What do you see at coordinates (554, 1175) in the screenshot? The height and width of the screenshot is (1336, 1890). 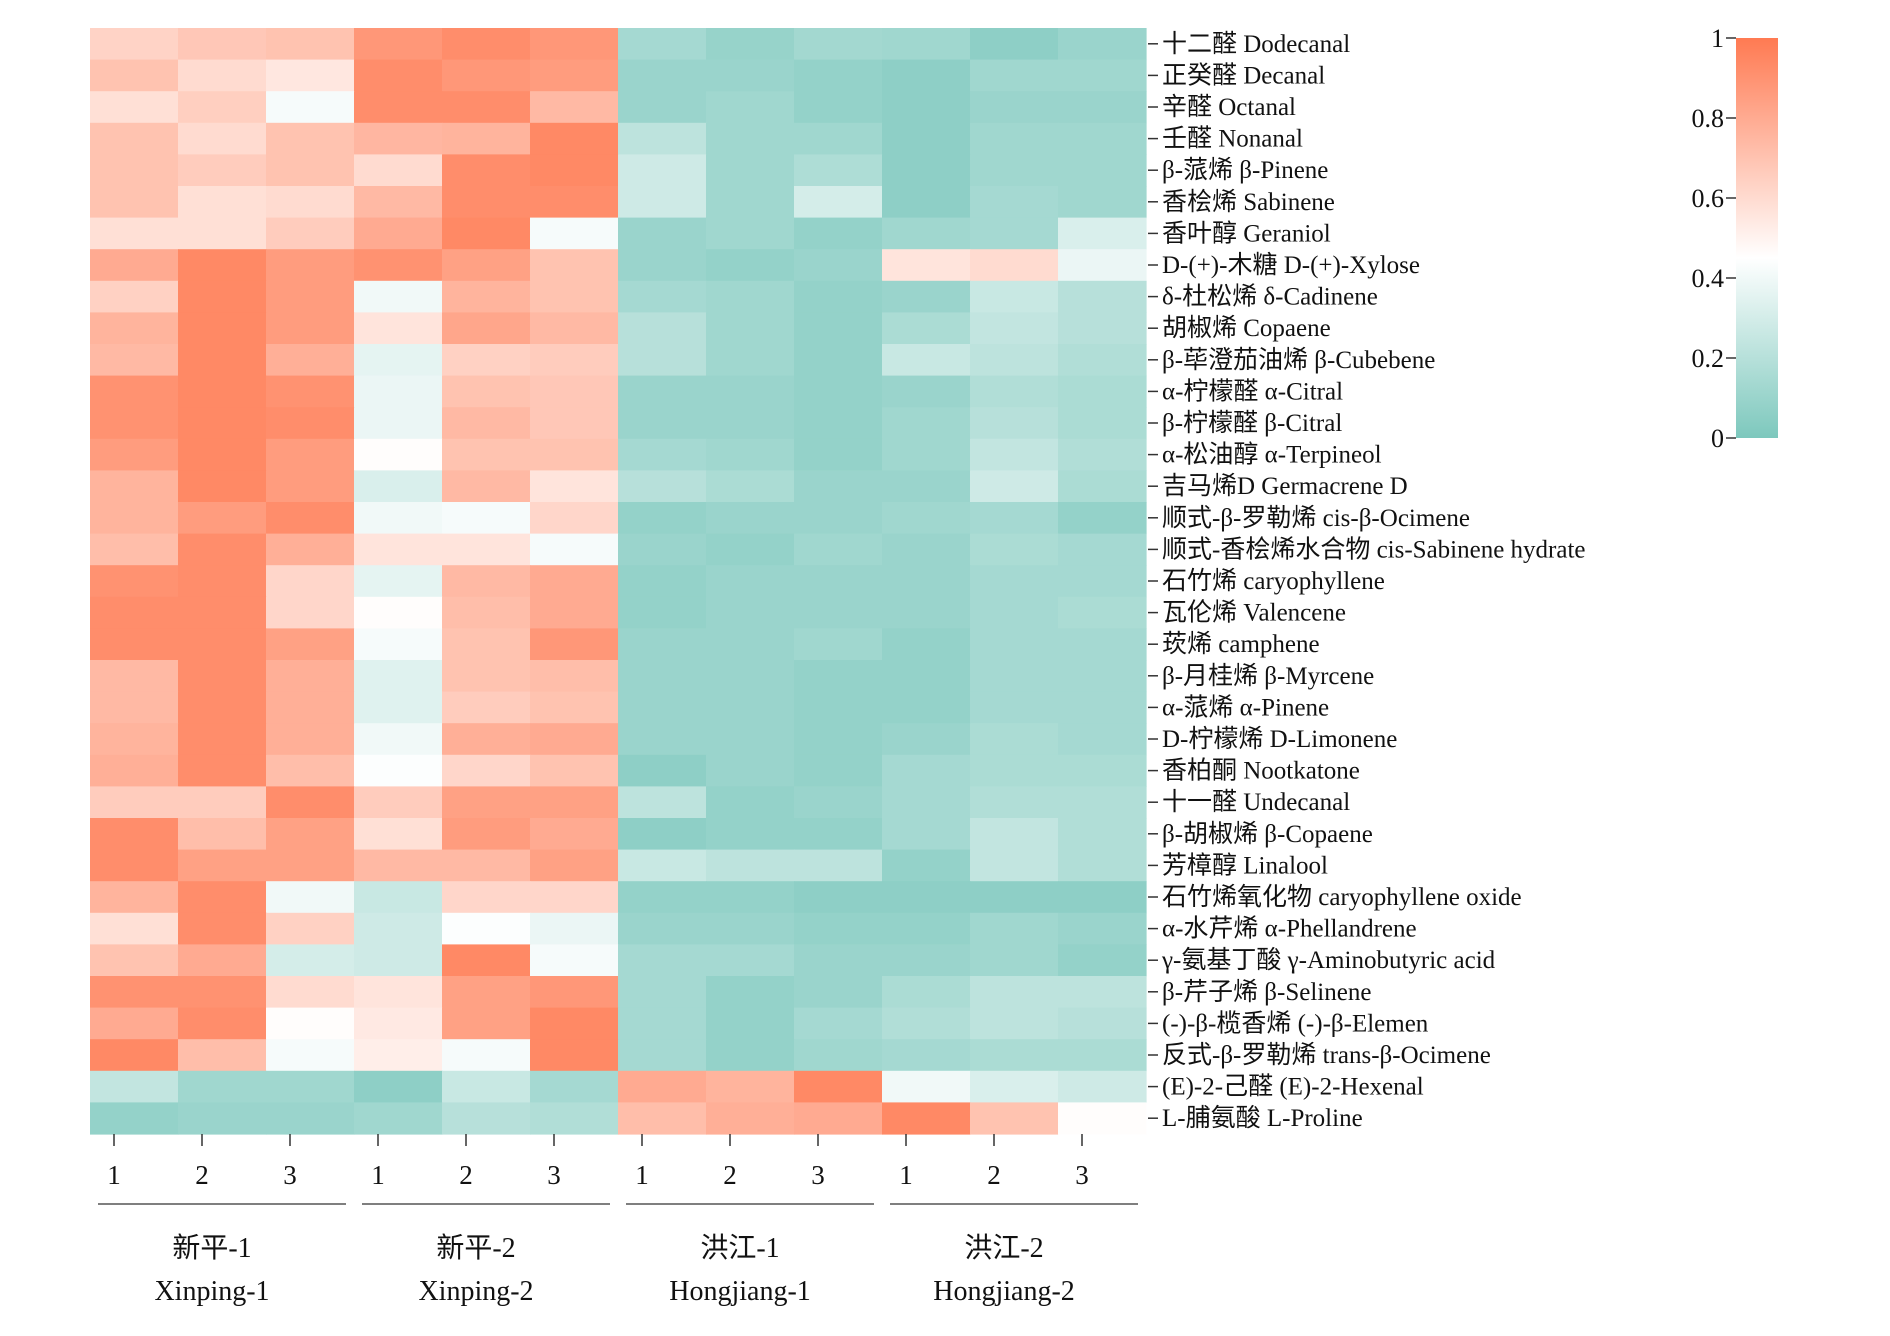 I see `column-label: 3` at bounding box center [554, 1175].